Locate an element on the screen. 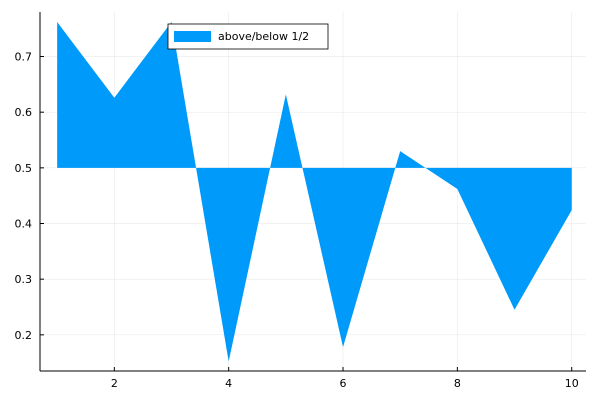  y-tick-label: 0.3 is located at coordinates (24, 279).